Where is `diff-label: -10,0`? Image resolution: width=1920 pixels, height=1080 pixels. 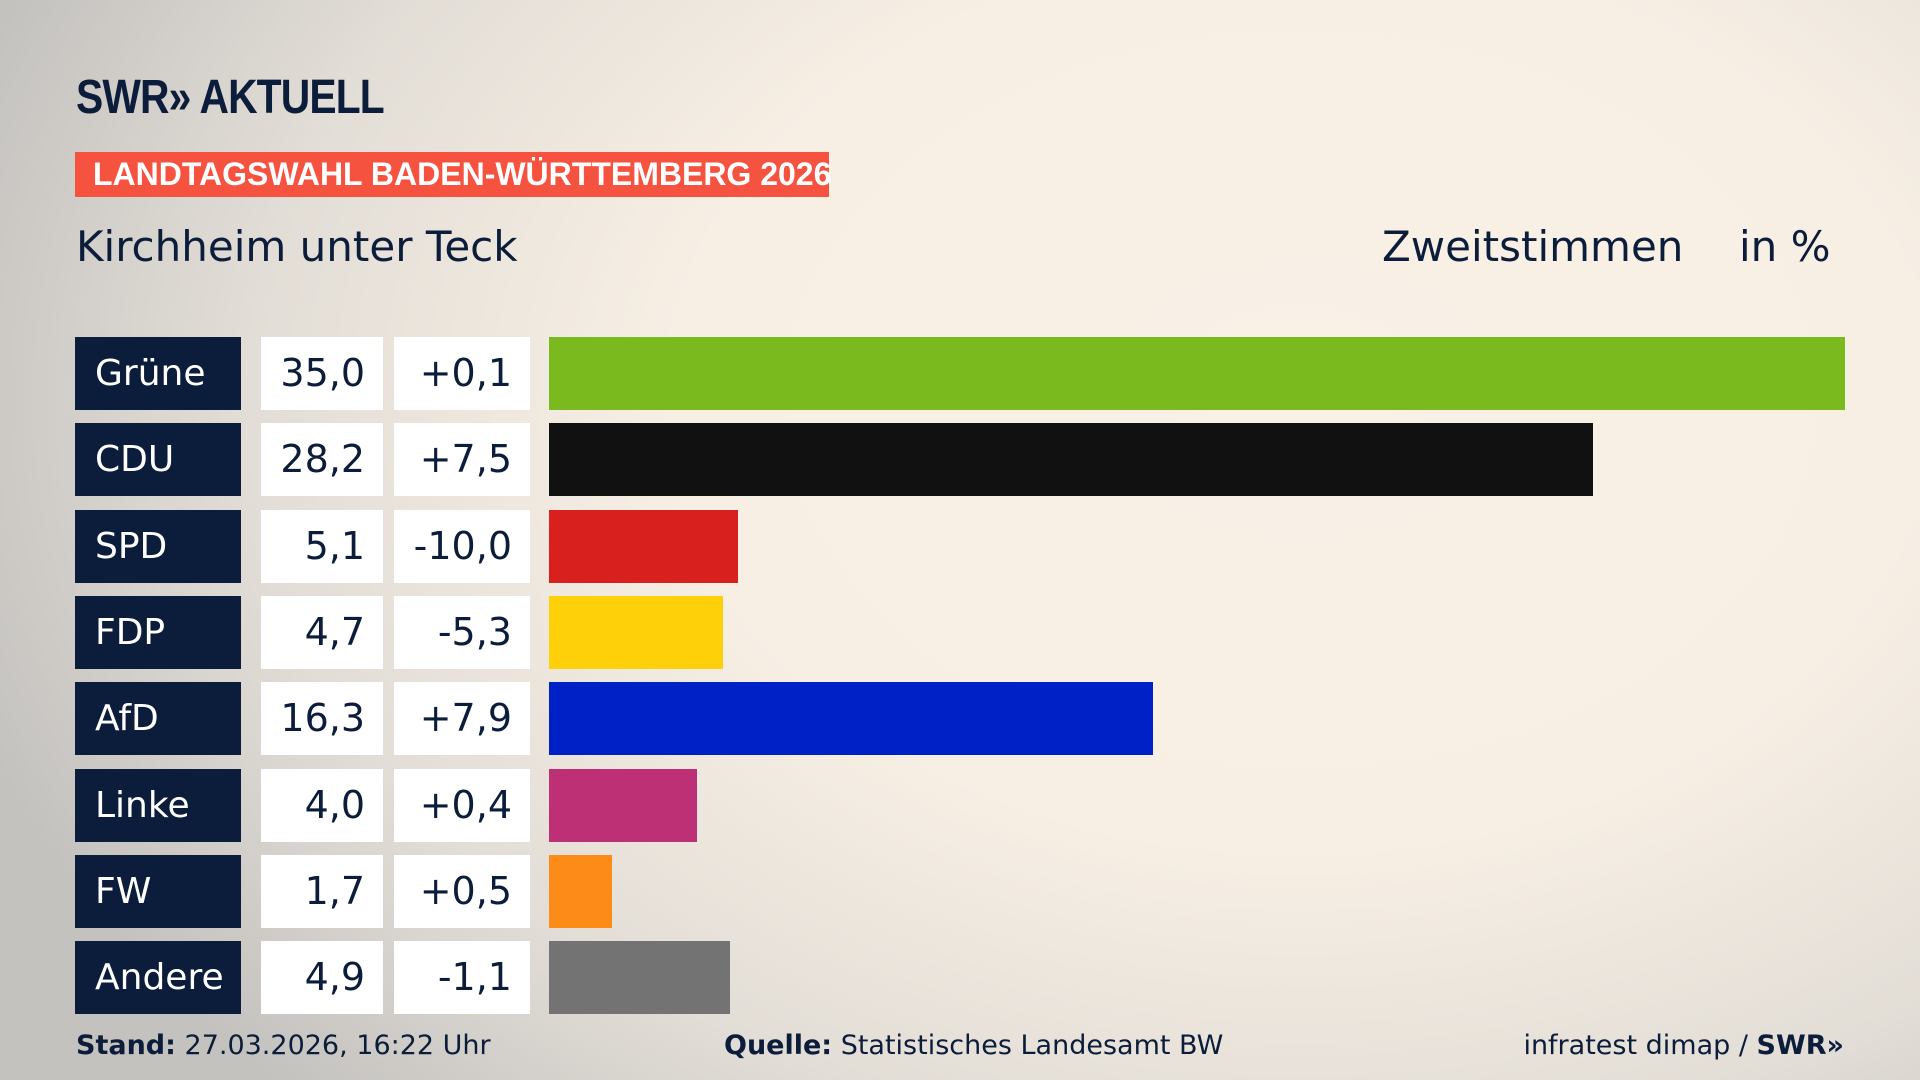 diff-label: -10,0 is located at coordinates (462, 546).